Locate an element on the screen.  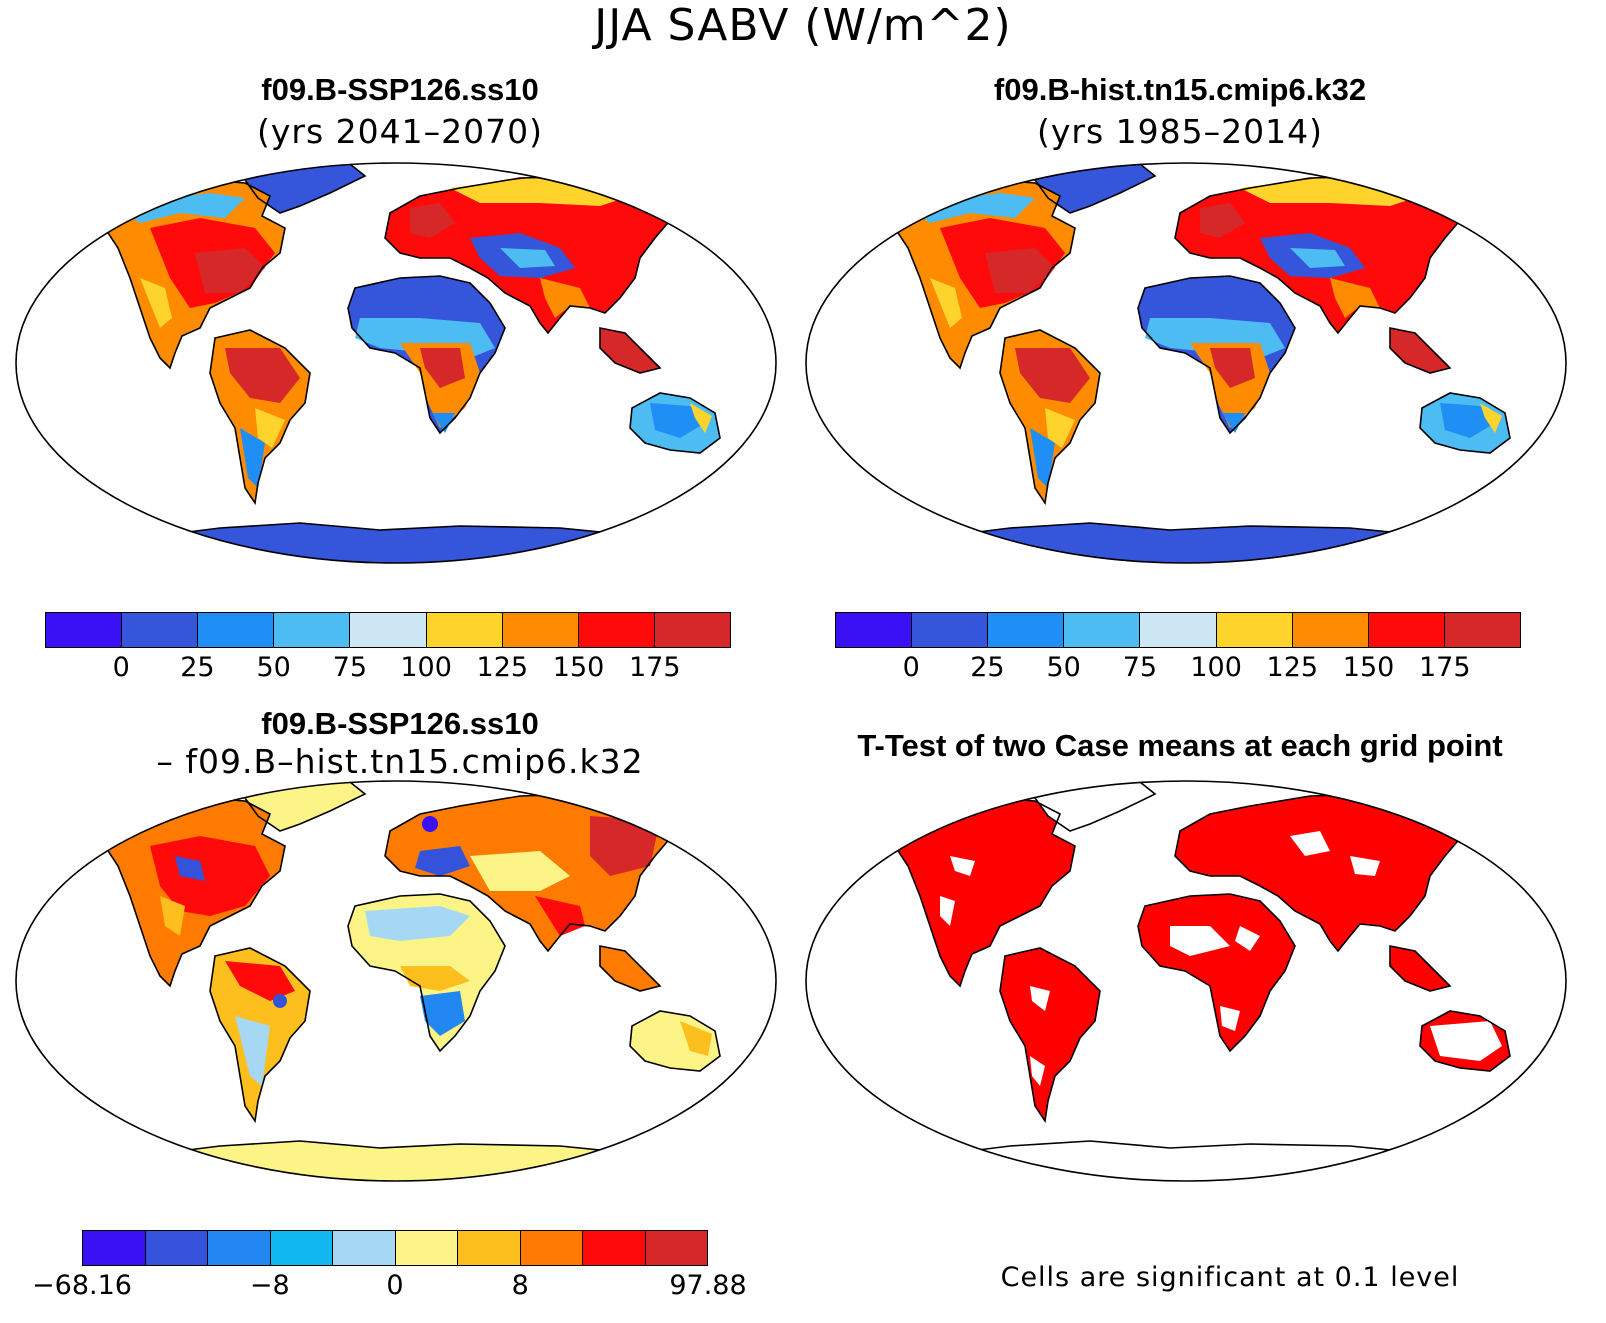
figure-title: JJA SABV (W/m^2) is located at coordinates (803, 25).